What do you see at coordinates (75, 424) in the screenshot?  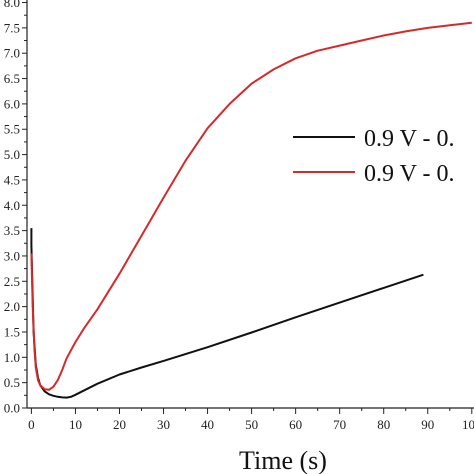 I see `x-tick-label: 10` at bounding box center [75, 424].